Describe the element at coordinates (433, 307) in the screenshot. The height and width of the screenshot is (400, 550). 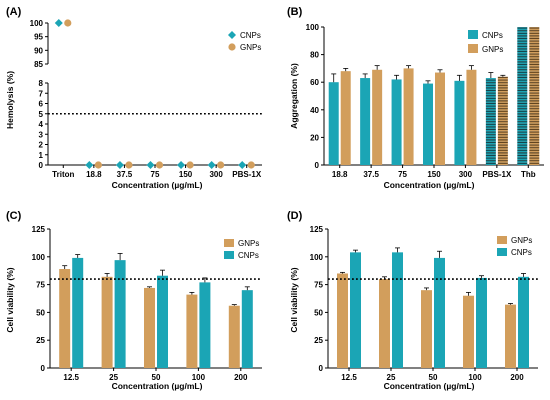
I see `panel-d-marks` at that location.